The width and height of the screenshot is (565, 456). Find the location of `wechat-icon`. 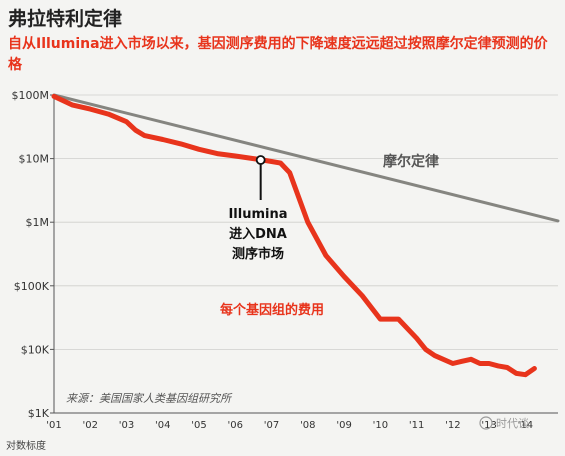

wechat-icon is located at coordinates (486, 423).